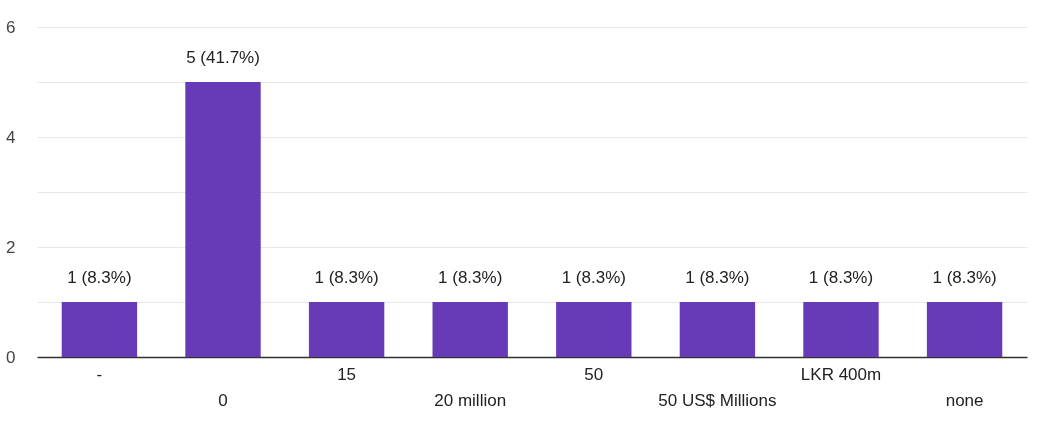  I want to click on x-tick-label: 15, so click(347, 374).